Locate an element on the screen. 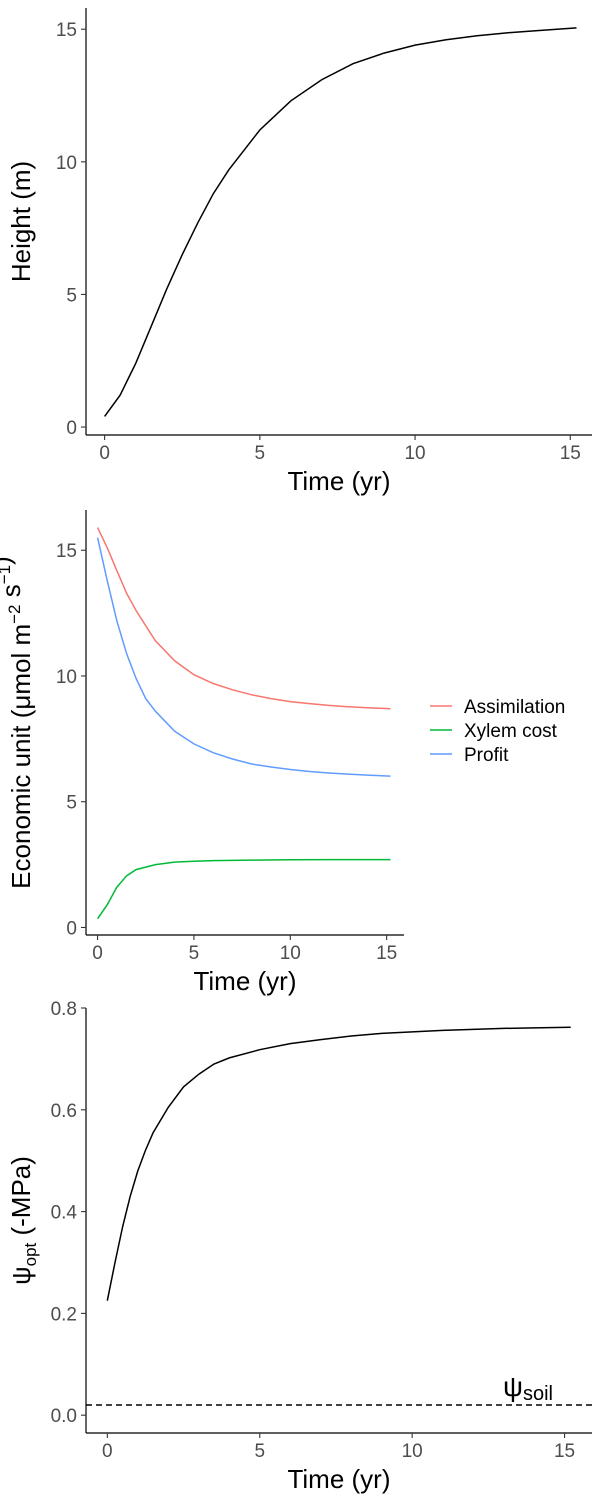  legend-label: Profit is located at coordinates (486, 755).